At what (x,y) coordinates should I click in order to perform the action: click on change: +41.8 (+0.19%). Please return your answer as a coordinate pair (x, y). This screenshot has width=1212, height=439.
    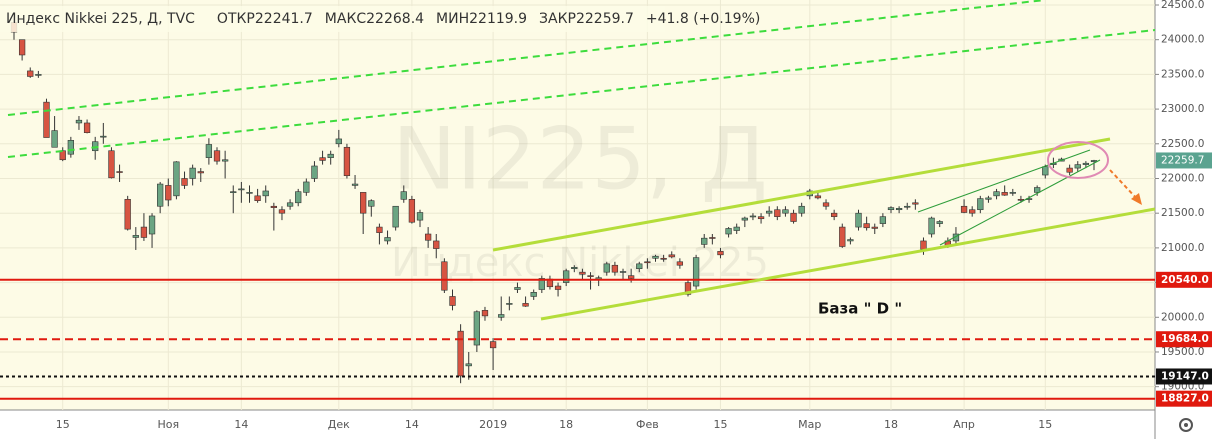
    Looking at the image, I should click on (703, 19).